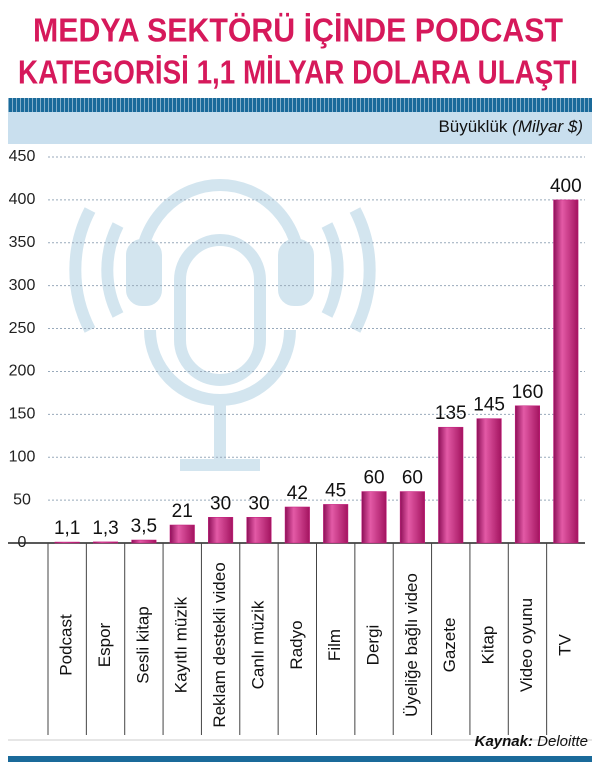 The image size is (597, 767). I want to click on footer-band, so click(300, 759).